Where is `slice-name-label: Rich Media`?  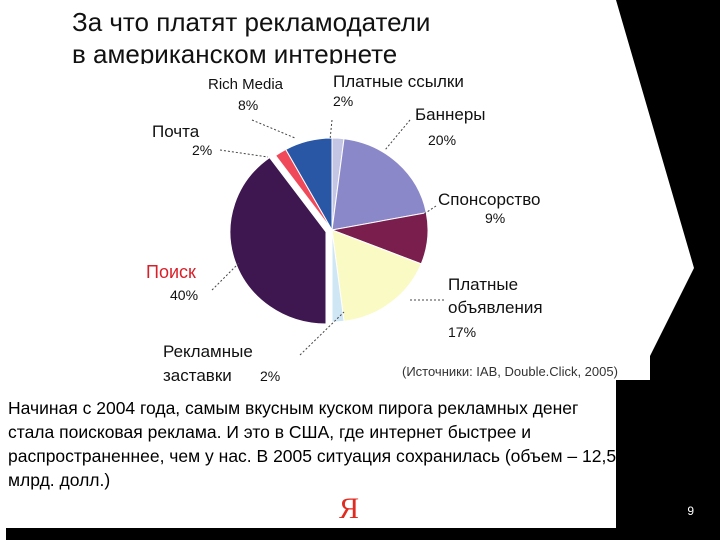
slice-name-label: Rich Media is located at coordinates (246, 84).